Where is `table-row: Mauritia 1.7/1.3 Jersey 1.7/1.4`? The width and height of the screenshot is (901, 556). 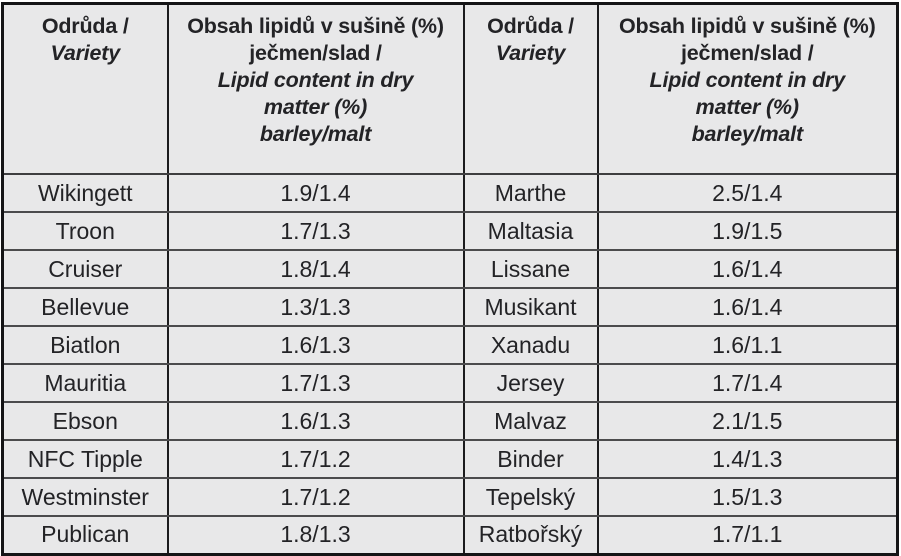
table-row: Mauritia 1.7/1.3 Jersey 1.7/1.4 is located at coordinates (450, 383).